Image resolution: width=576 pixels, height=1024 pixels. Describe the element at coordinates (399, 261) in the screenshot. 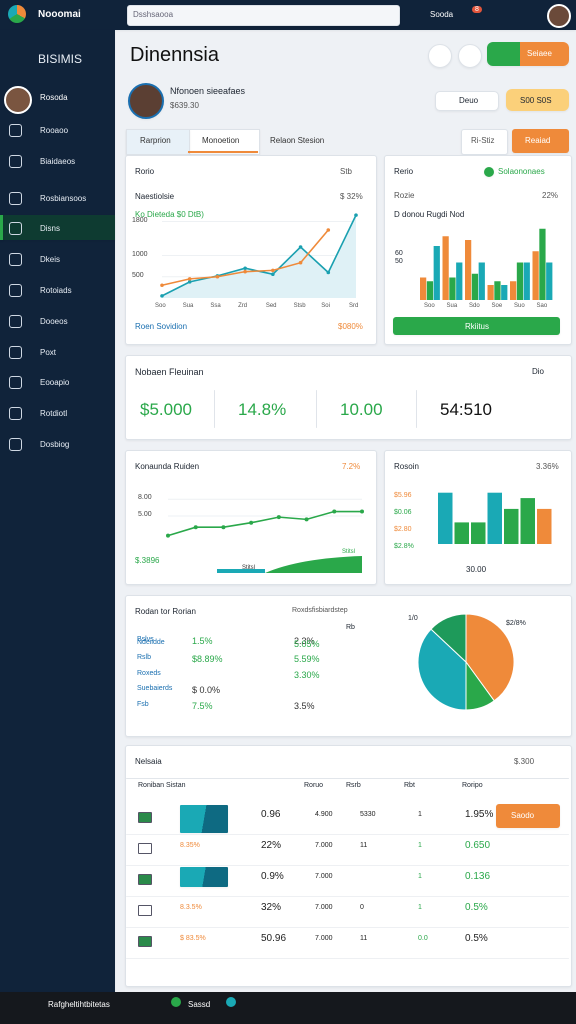

I see `y-tick-label: 50` at that location.